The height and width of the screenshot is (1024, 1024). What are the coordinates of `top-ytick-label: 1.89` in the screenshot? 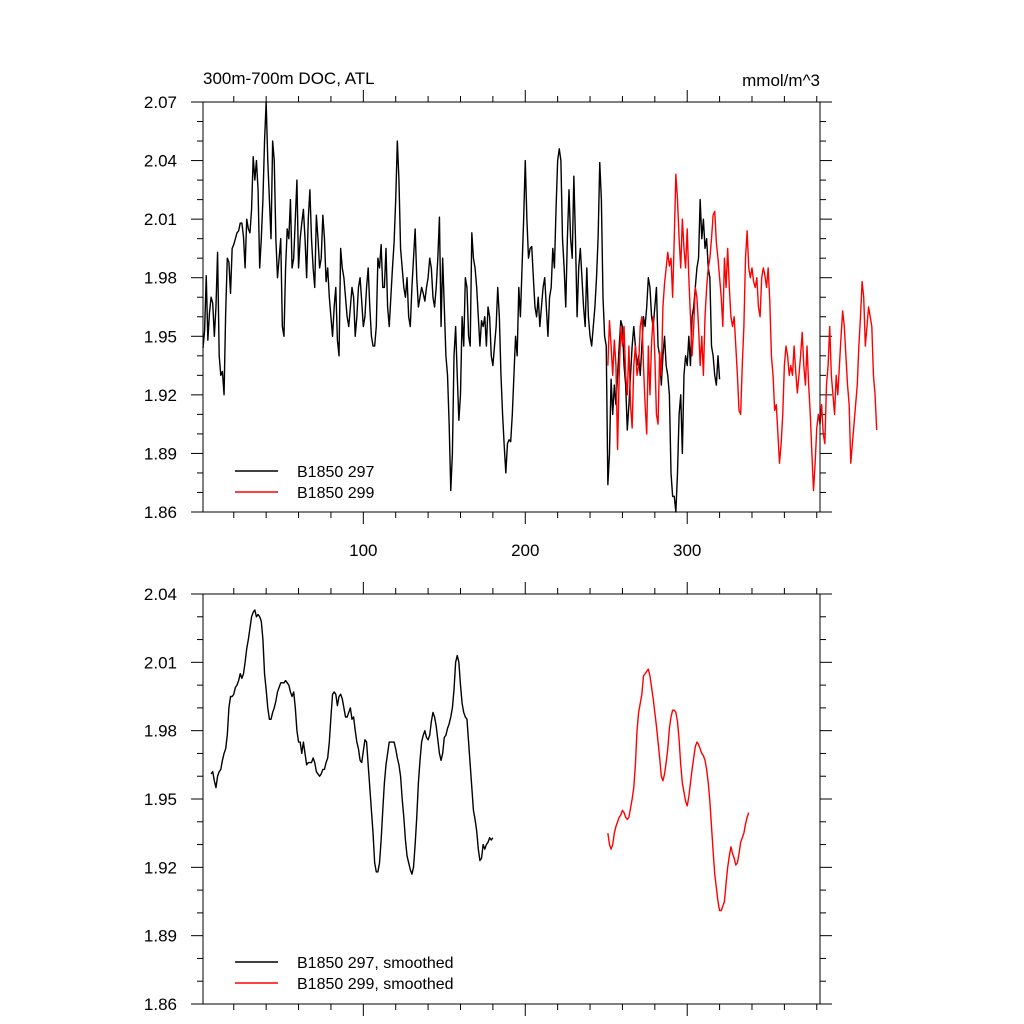 It's located at (160, 453).